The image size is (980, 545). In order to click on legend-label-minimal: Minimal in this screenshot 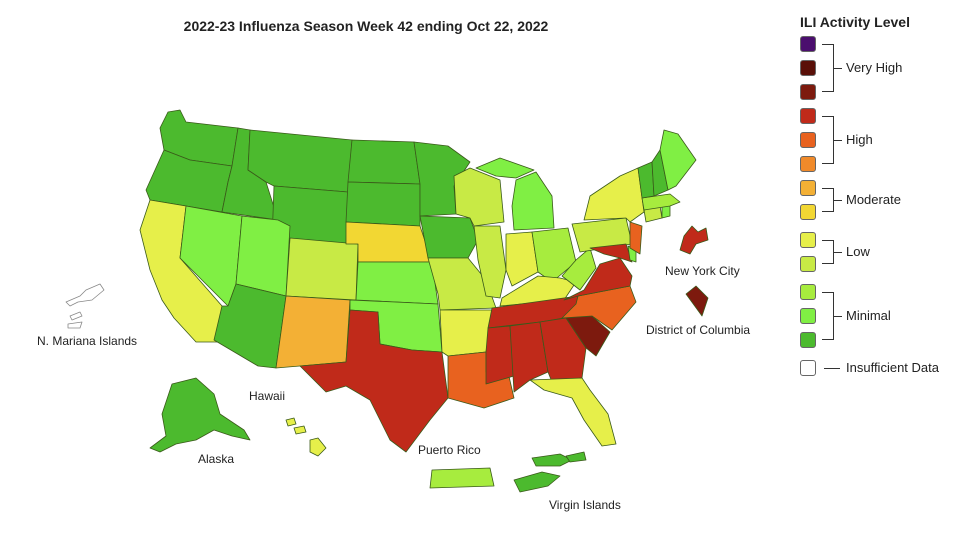, I will do `click(868, 315)`.